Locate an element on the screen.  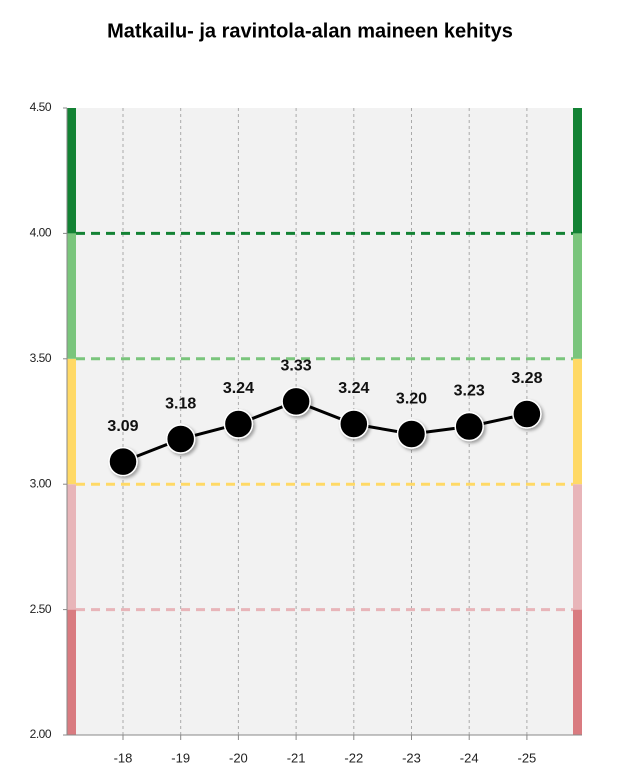
y-tick-label: 4.50 is located at coordinates (41, 107).